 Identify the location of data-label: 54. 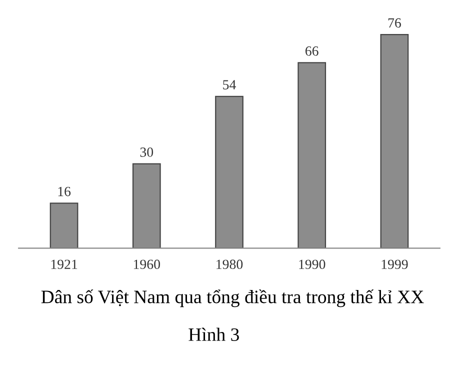
(229, 85).